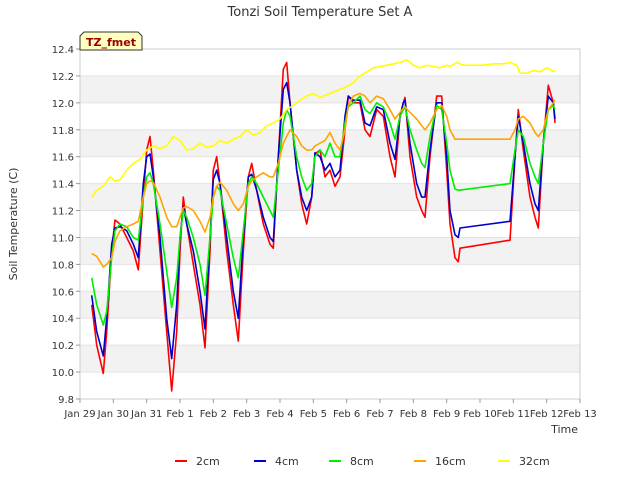 This screenshot has height=480, width=640. Describe the element at coordinates (213, 414) in the screenshot. I see `x-tick-label: Feb 2` at that location.